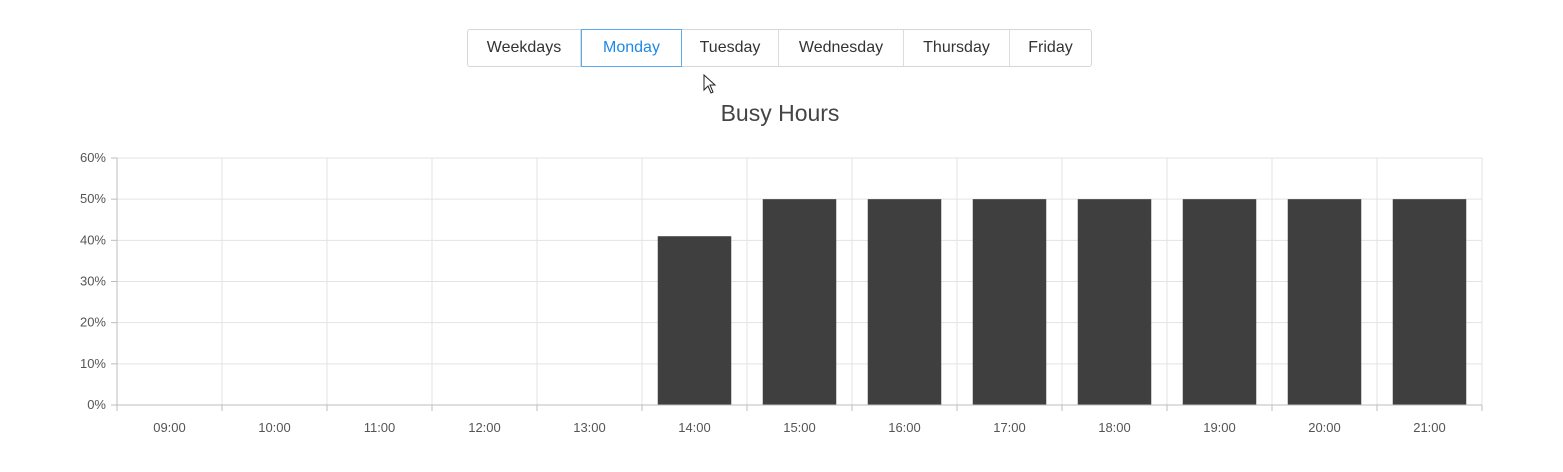 The height and width of the screenshot is (472, 1563). I want to click on tab-friday: Friday, so click(1050, 47).